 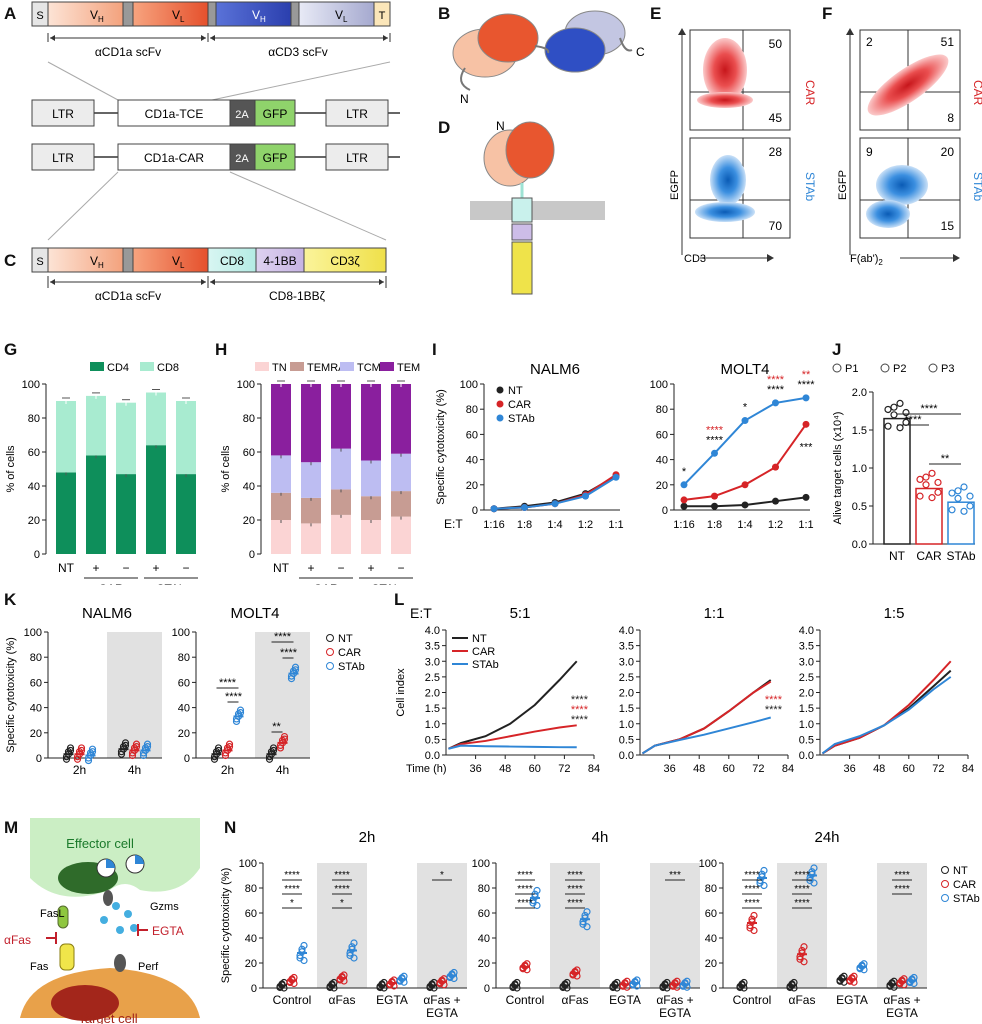 What do you see at coordinates (246, 385) in the screenshot?
I see `svgH-y-tick-label: 100` at bounding box center [246, 385].